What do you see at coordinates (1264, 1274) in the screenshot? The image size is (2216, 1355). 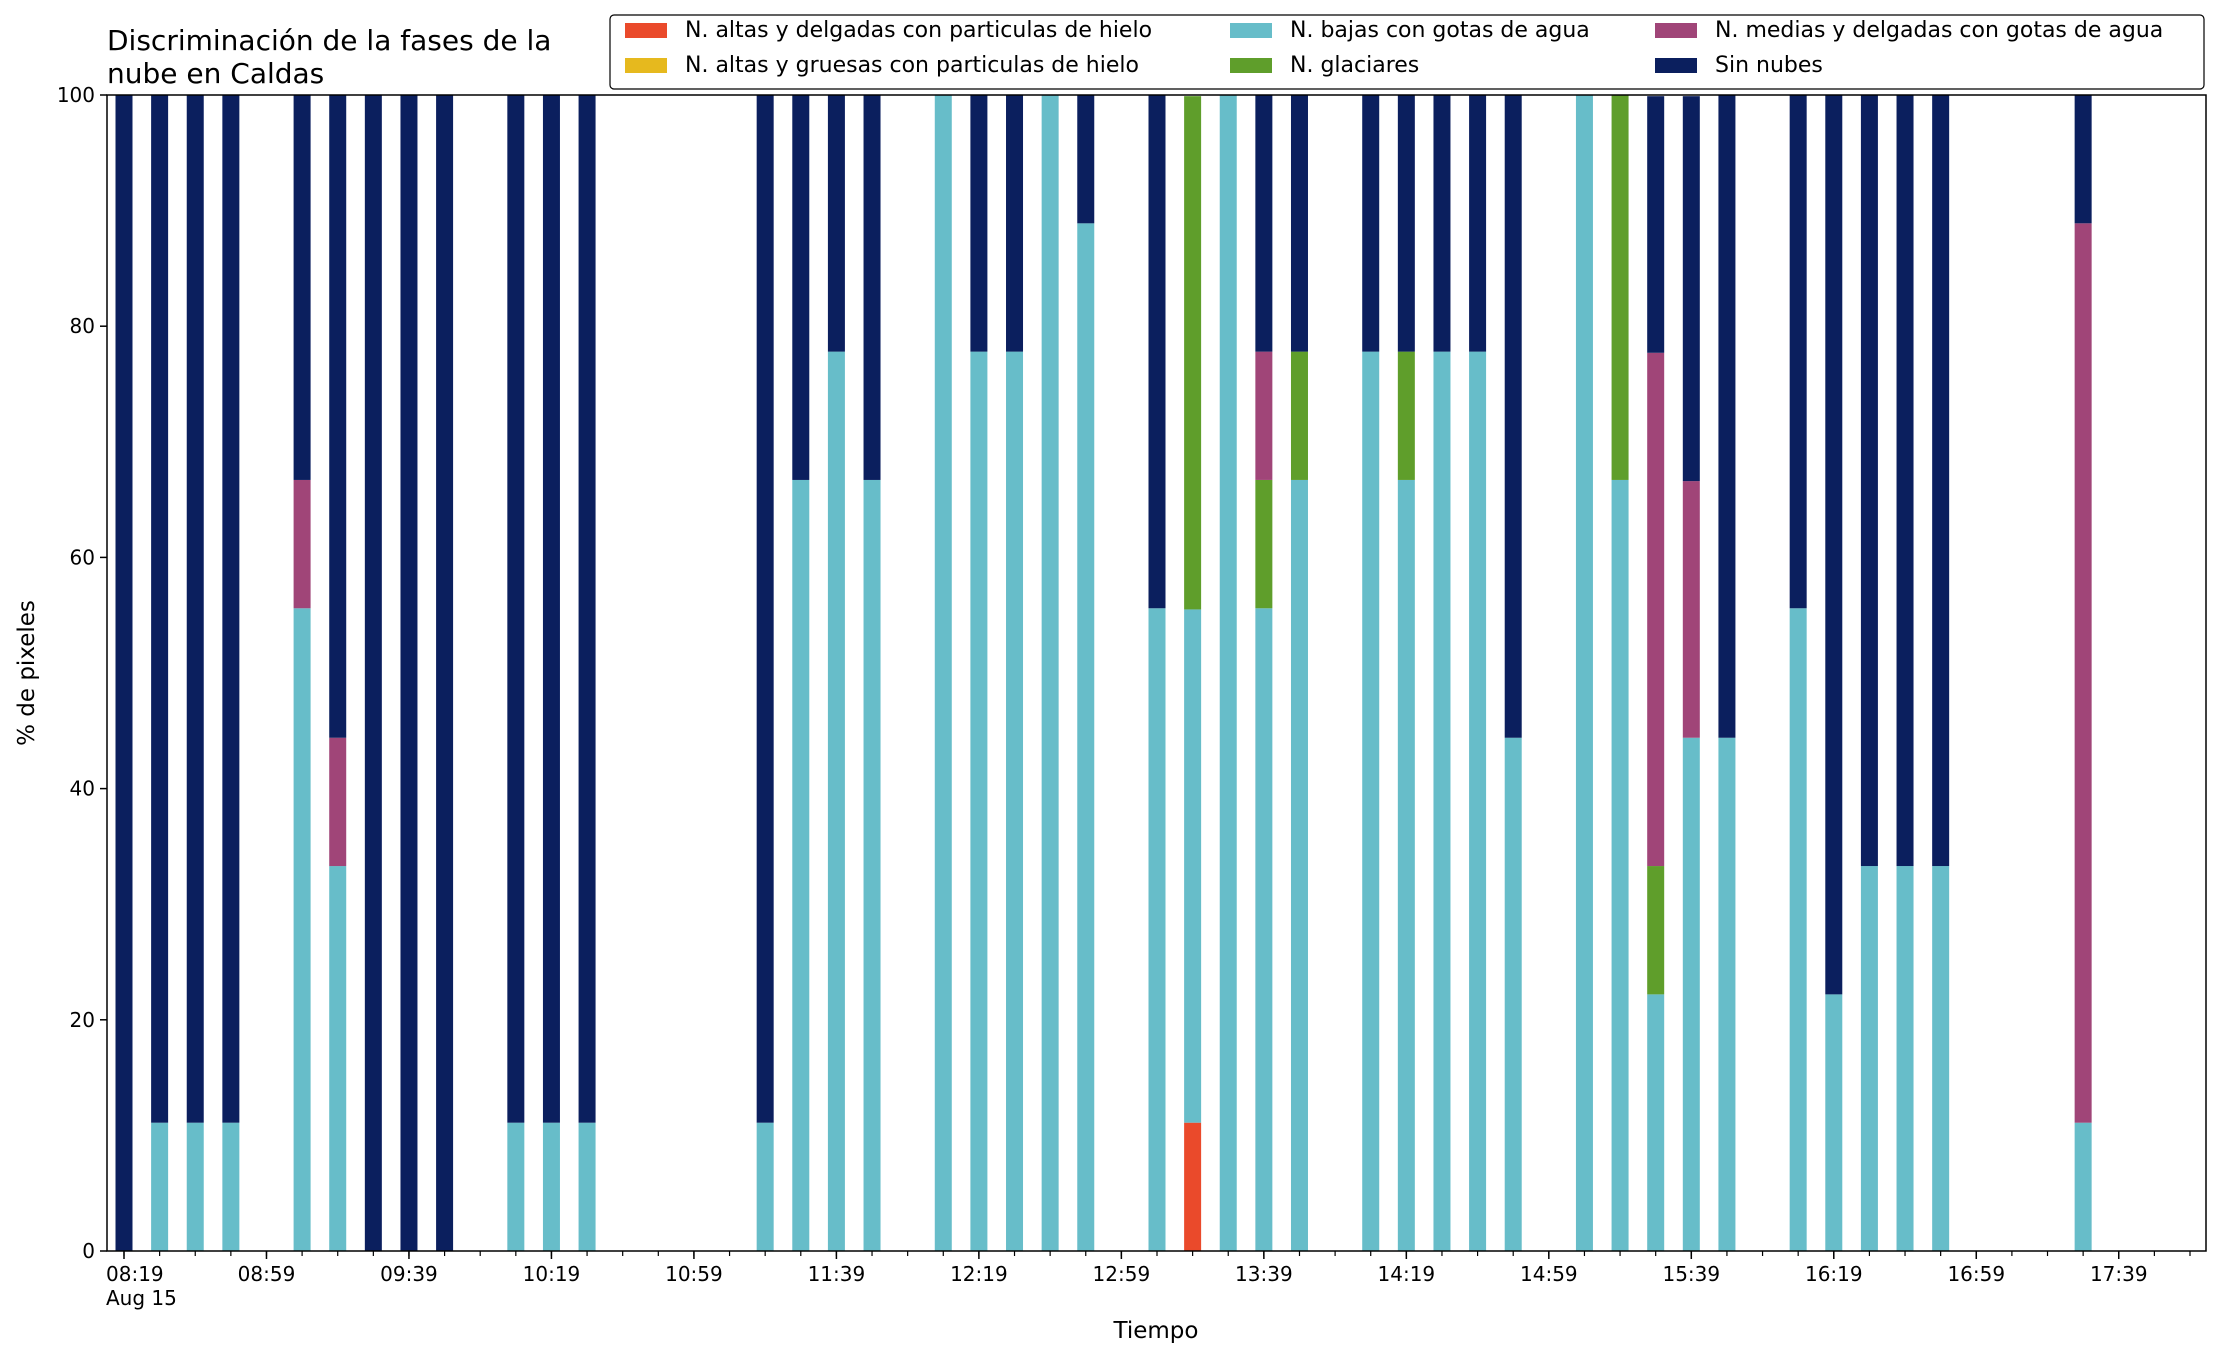 I see `x-tick-label-line: 13:39` at bounding box center [1264, 1274].